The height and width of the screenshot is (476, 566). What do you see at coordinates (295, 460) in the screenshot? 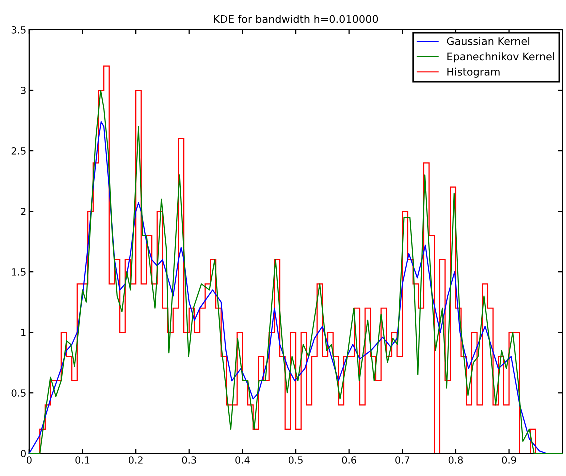
I see `x-tick-label: 0.5` at bounding box center [295, 460].